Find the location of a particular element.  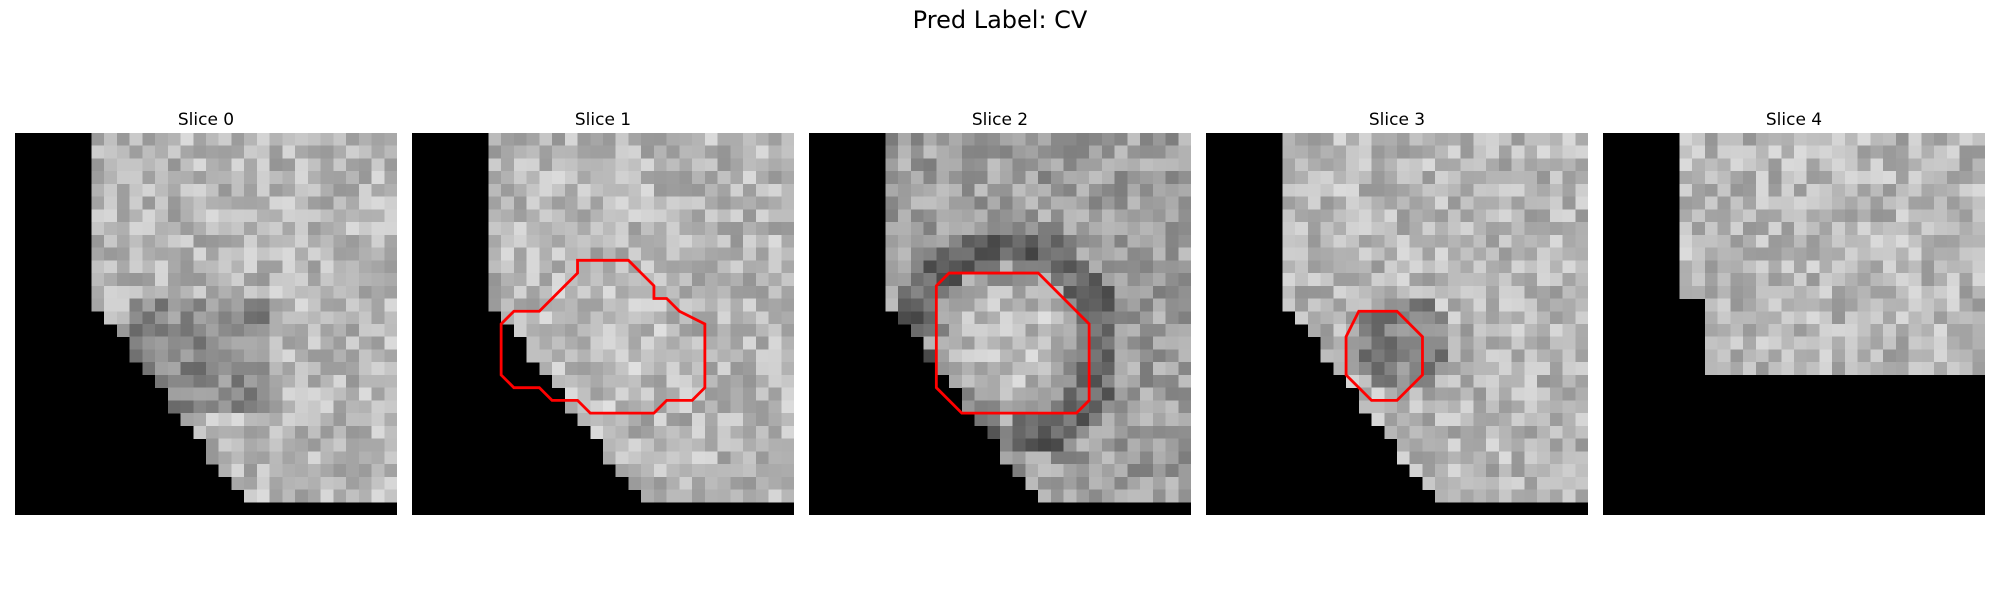

slice-panel-0: Slice 0 is located at coordinates (206, 311).